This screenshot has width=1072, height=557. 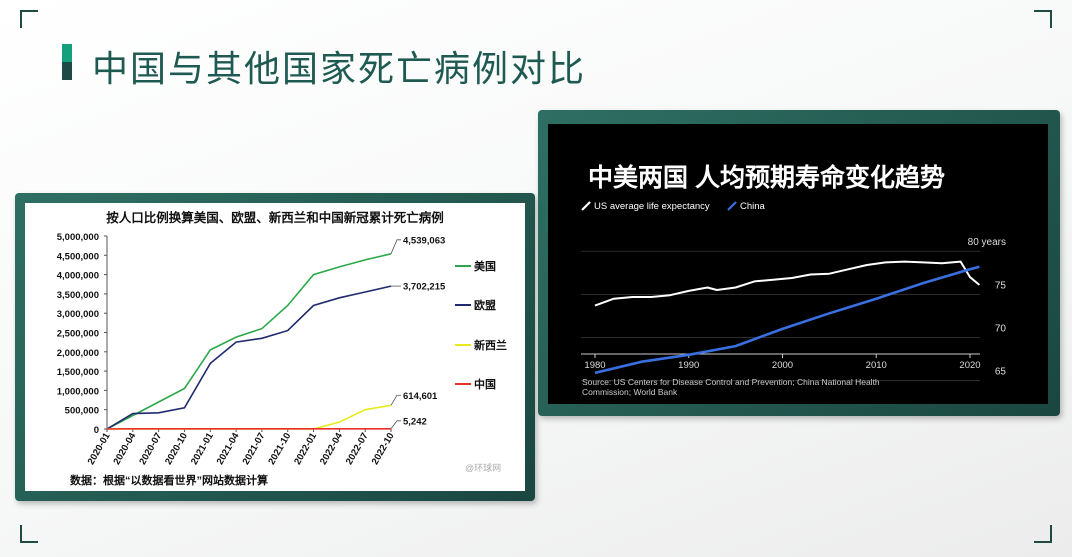 I want to click on x-tick-label: 2020, so click(x=969, y=365).